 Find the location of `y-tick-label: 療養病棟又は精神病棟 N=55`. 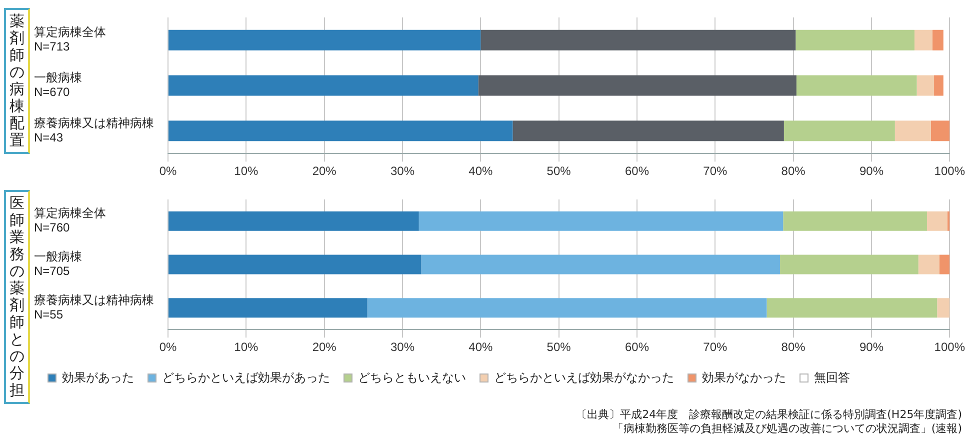

y-tick-label: 療養病棟又は精神病棟 N=55 is located at coordinates (94, 307).